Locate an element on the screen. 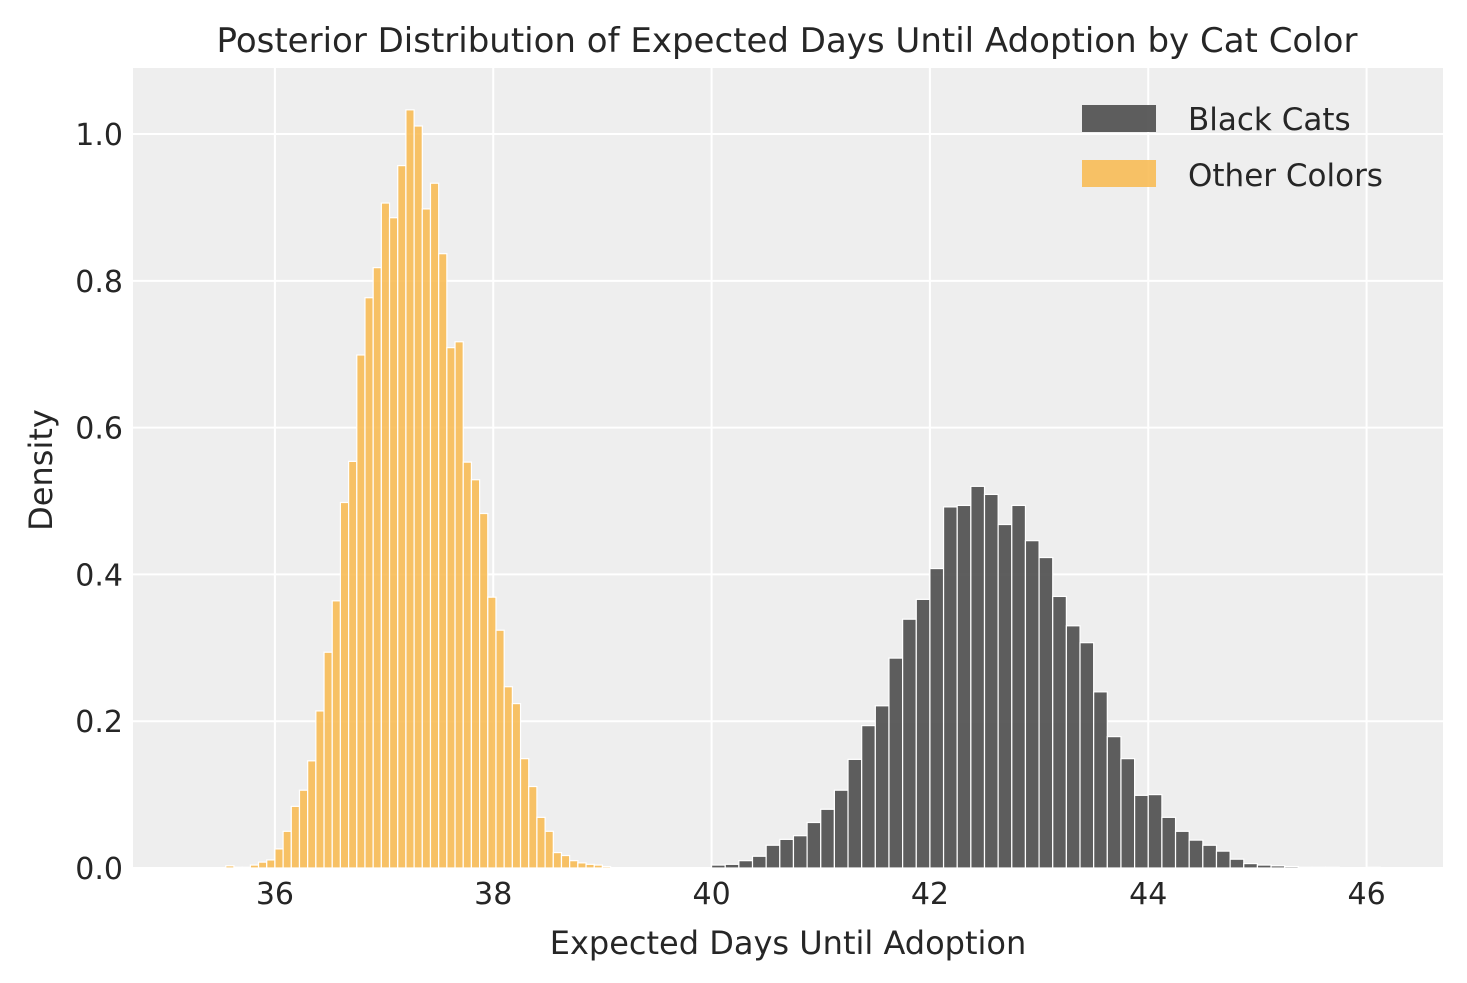 Image resolution: width=1467 pixels, height=983 pixels. legend: Black Cats Other Colors is located at coordinates (1232, 148).